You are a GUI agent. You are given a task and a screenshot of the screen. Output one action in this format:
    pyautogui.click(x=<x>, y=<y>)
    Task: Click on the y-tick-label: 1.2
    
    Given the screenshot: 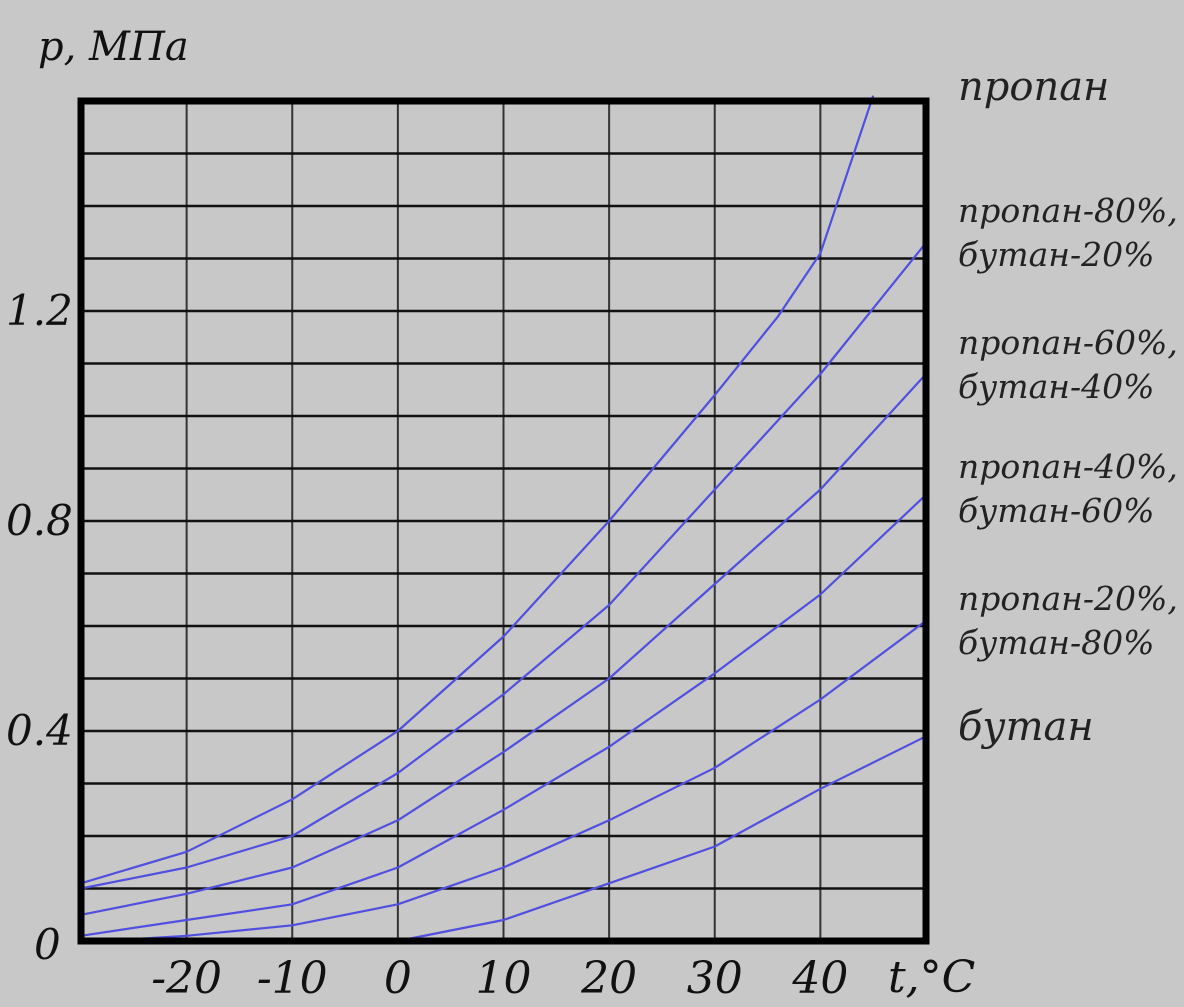 What is the action you would take?
    pyautogui.click(x=39, y=310)
    